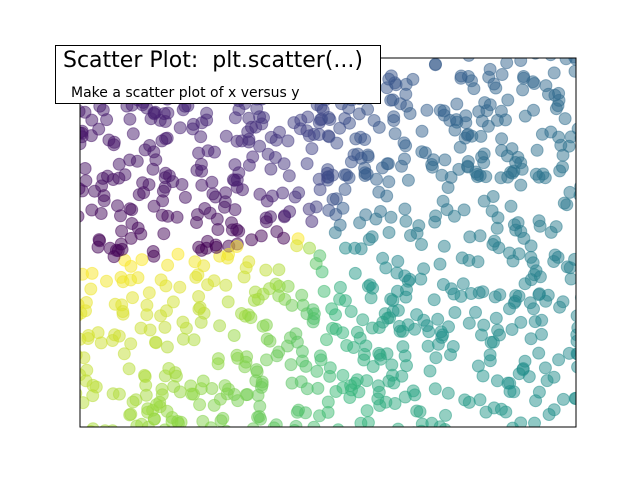 The width and height of the screenshot is (640, 480). Describe the element at coordinates (213, 60) in the screenshot. I see `chart-title: Scatter Plot: plt.scatter(...)` at that location.